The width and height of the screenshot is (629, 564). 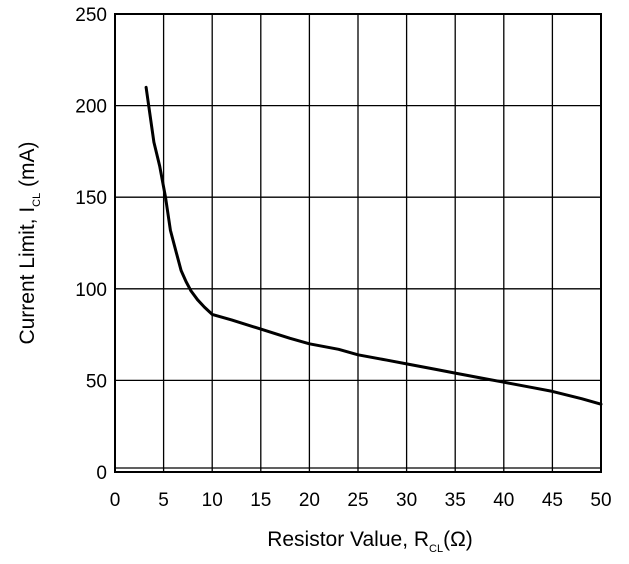 What do you see at coordinates (406, 500) in the screenshot?
I see `x-tick-label: 30` at bounding box center [406, 500].